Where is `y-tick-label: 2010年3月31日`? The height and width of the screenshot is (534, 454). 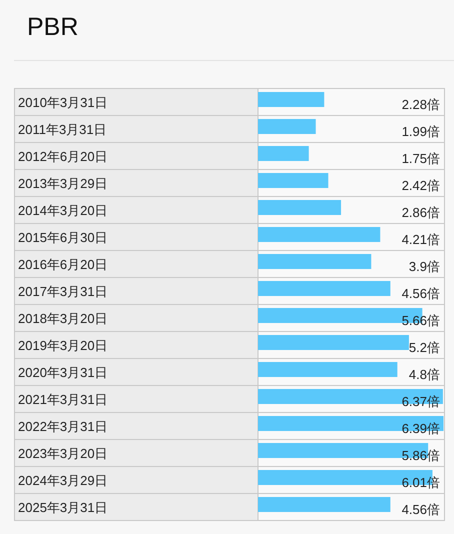 y-tick-label: 2010年3月31日 is located at coordinates (63, 102).